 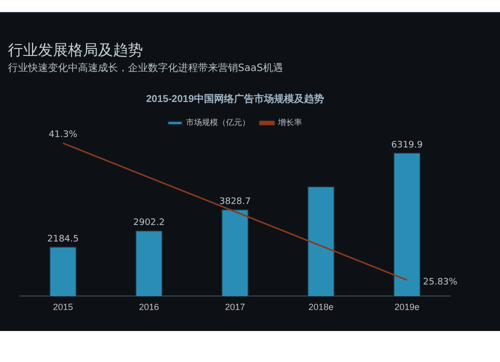 What do you see at coordinates (407, 145) in the screenshot?
I see `data-label: 6319.9` at bounding box center [407, 145].